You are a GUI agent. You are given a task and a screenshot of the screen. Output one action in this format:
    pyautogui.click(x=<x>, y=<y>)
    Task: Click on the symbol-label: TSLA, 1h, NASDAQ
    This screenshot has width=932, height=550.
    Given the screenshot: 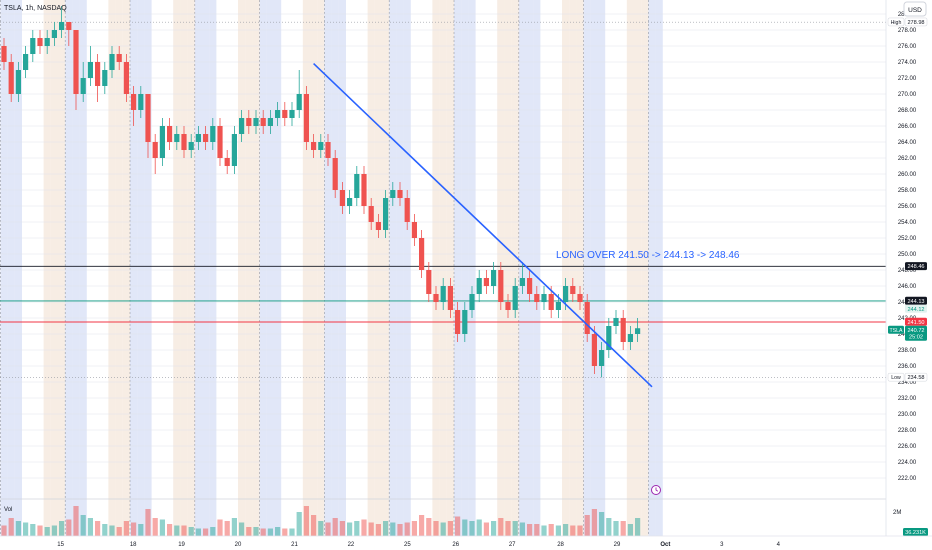 What is the action you would take?
    pyautogui.click(x=35, y=8)
    